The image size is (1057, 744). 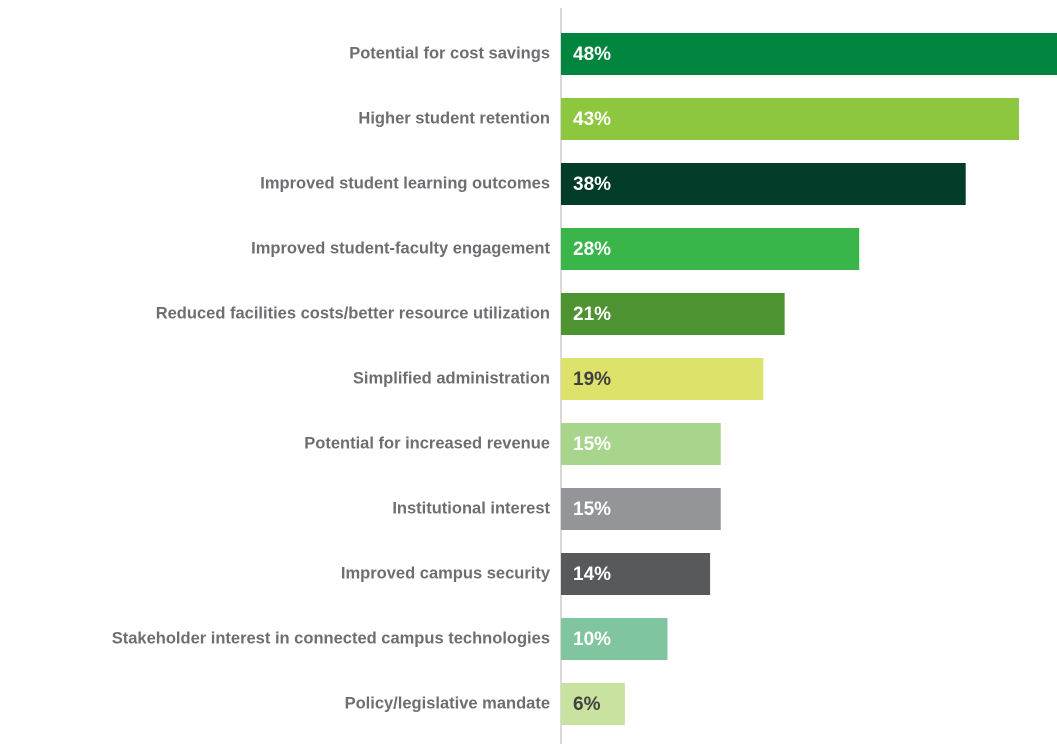 I want to click on value-label: 10%, so click(x=592, y=639).